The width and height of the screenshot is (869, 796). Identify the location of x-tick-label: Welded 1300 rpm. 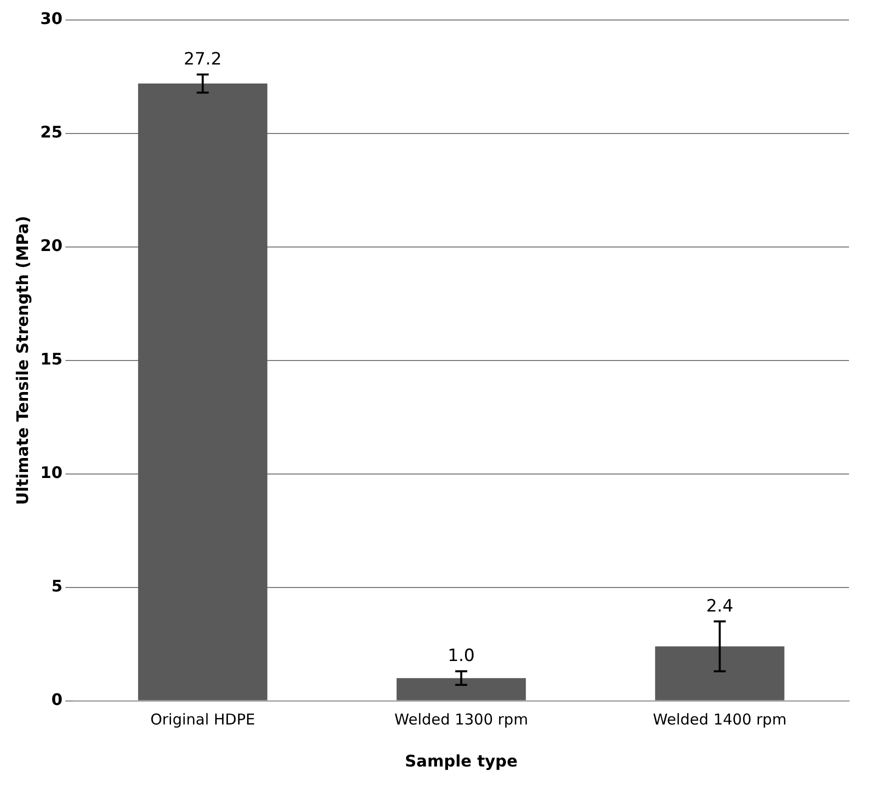
(461, 719).